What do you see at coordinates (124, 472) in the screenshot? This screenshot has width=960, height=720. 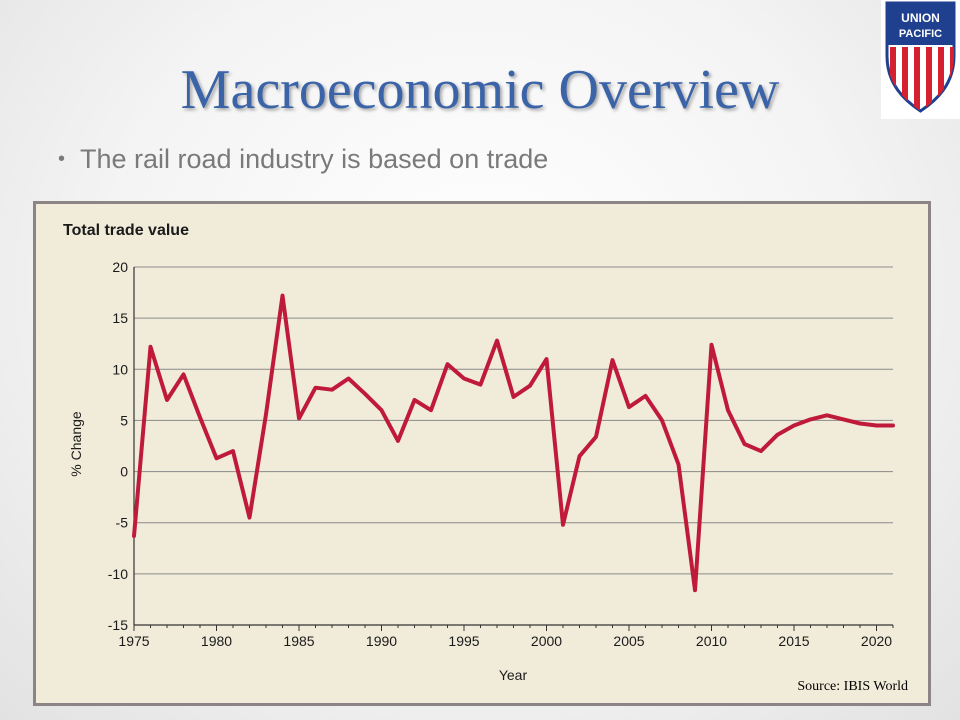 I see `y-tick-label: 0` at bounding box center [124, 472].